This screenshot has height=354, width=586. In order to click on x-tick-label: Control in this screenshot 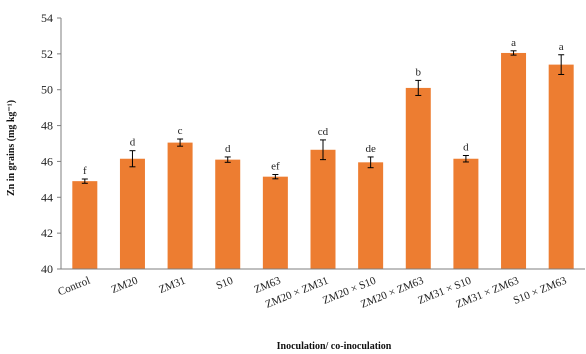, I will do `click(74, 287)`.